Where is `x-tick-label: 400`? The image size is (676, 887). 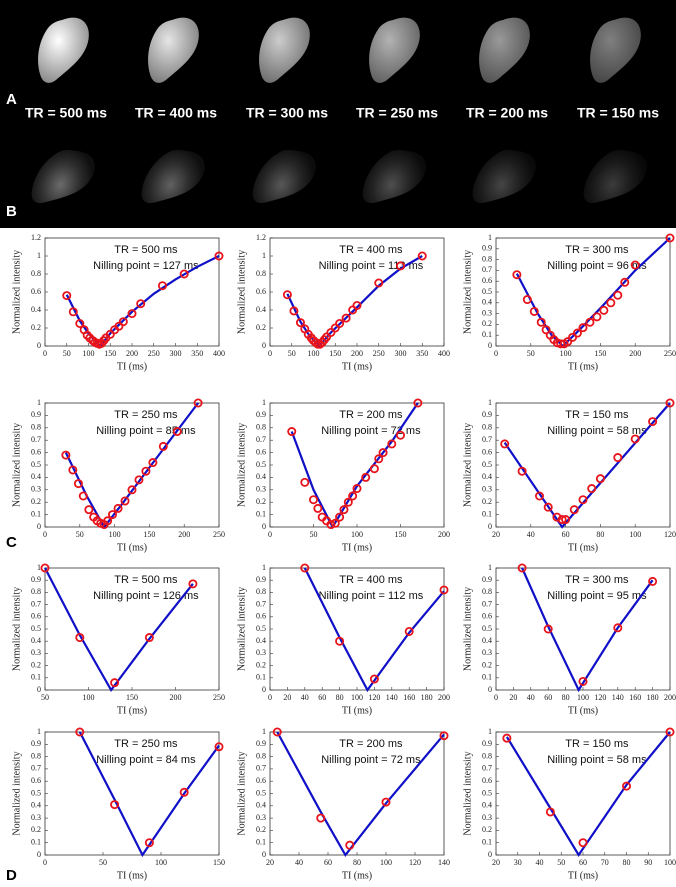 x-tick-label: 400 is located at coordinates (219, 353).